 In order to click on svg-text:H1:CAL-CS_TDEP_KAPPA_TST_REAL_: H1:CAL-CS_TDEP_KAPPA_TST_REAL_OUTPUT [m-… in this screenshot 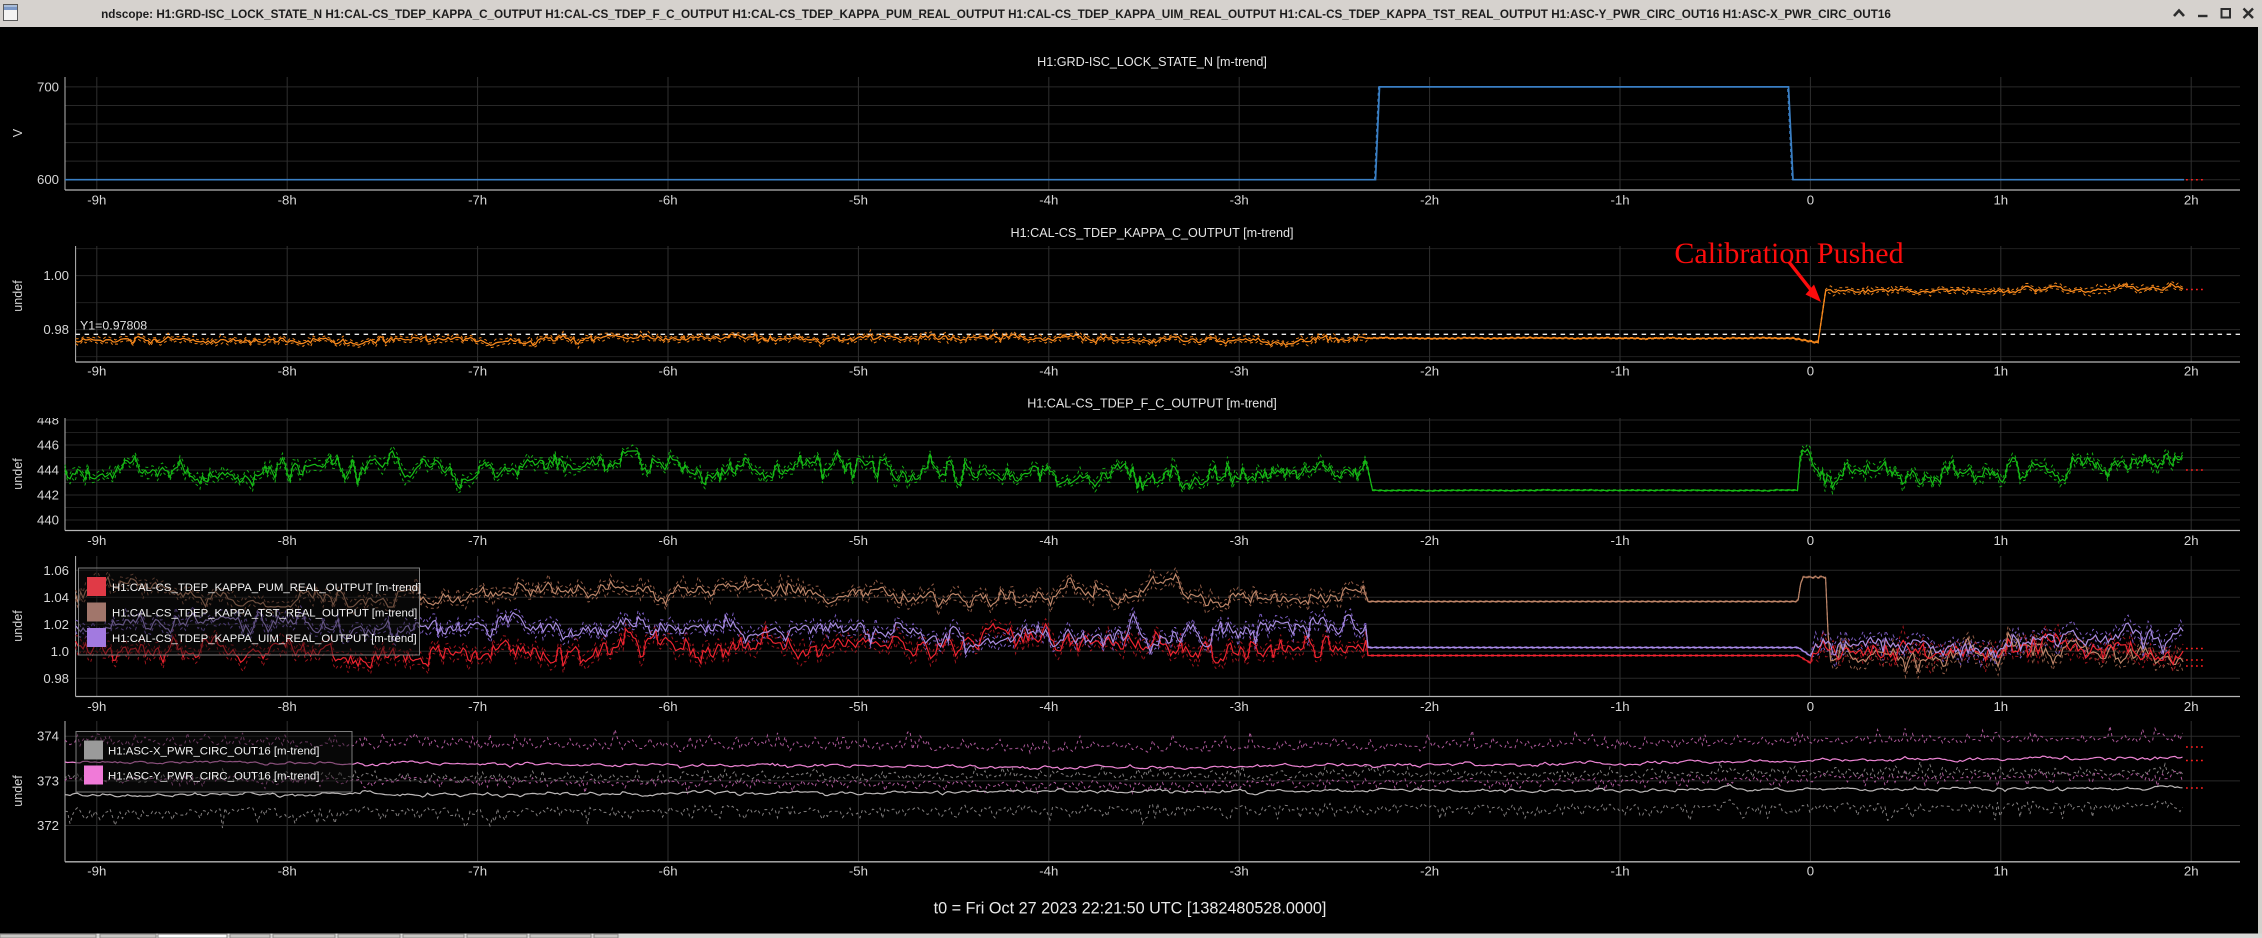, I will do `click(264, 614)`.